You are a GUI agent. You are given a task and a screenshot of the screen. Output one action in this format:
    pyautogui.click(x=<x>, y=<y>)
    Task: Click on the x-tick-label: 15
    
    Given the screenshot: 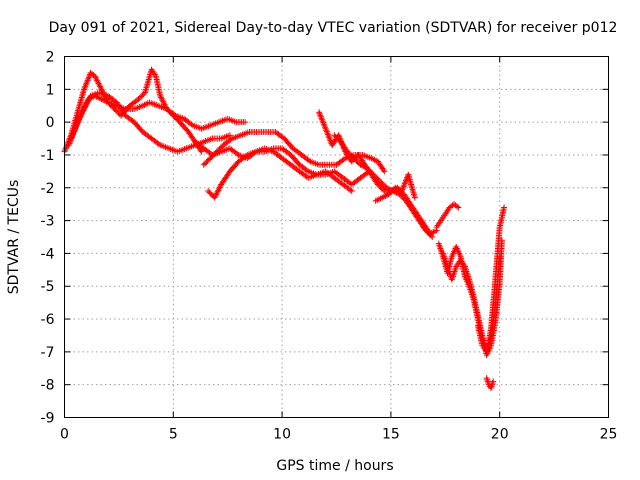 What is the action you would take?
    pyautogui.click(x=391, y=435)
    